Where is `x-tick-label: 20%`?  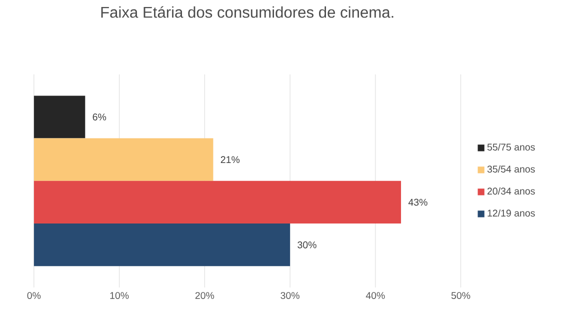
x-tick-label: 20% is located at coordinates (204, 296).